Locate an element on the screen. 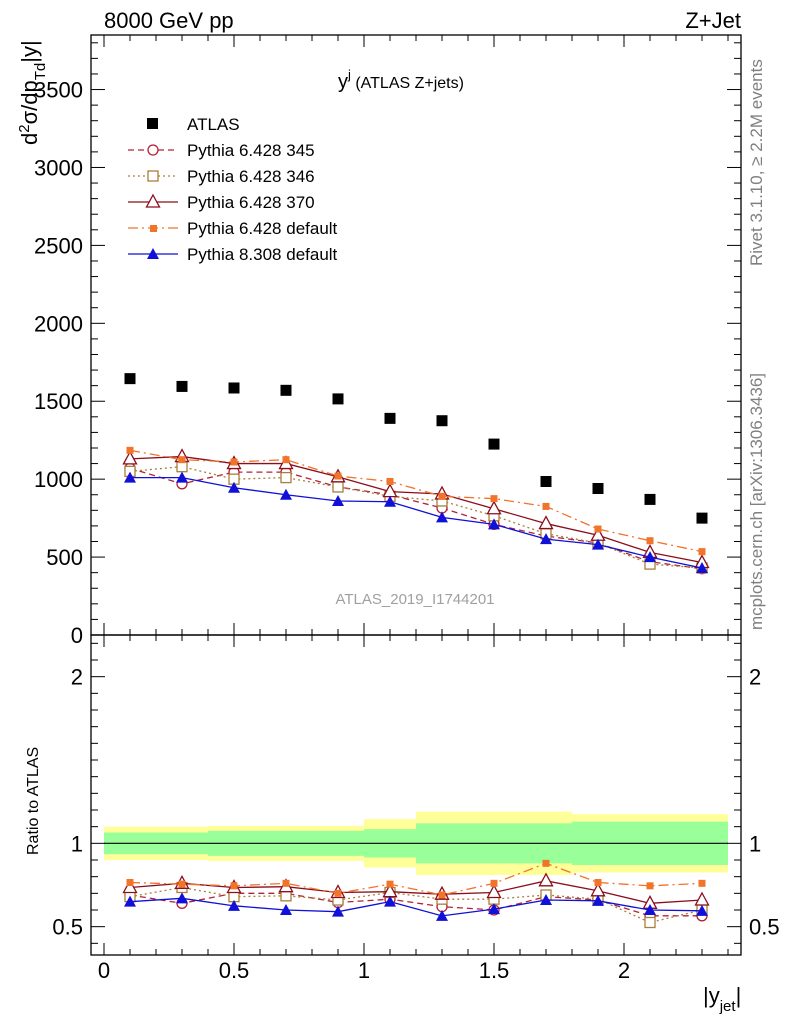 The image size is (786, 1024). main-mc-1-line is located at coordinates (416, 517).